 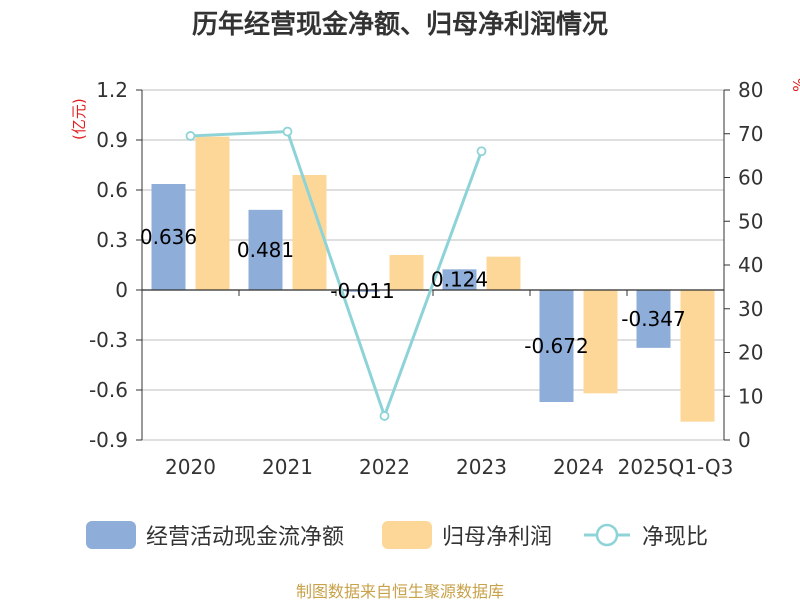 I want to click on right-tick-label: 80, so click(x=750, y=90).